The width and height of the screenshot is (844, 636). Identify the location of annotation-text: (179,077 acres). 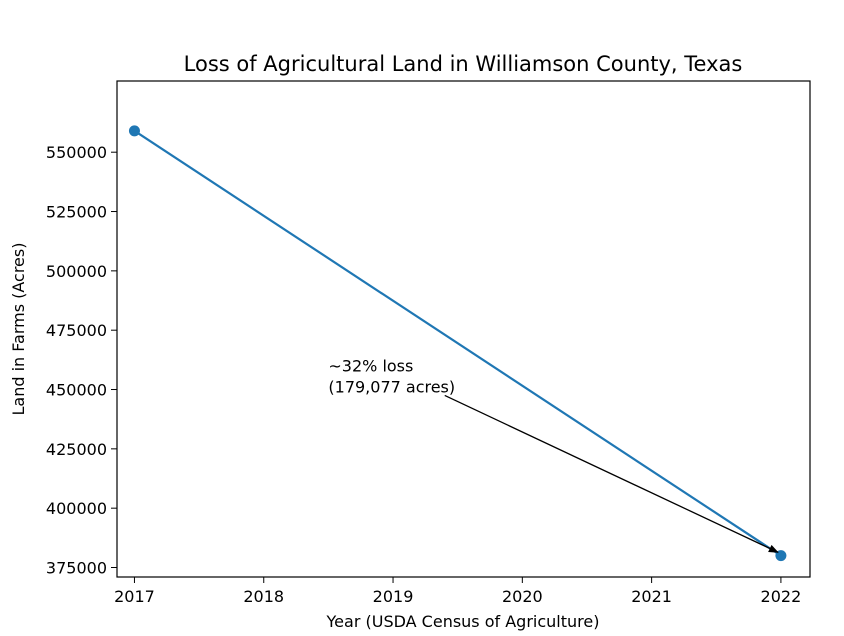
(391, 387).